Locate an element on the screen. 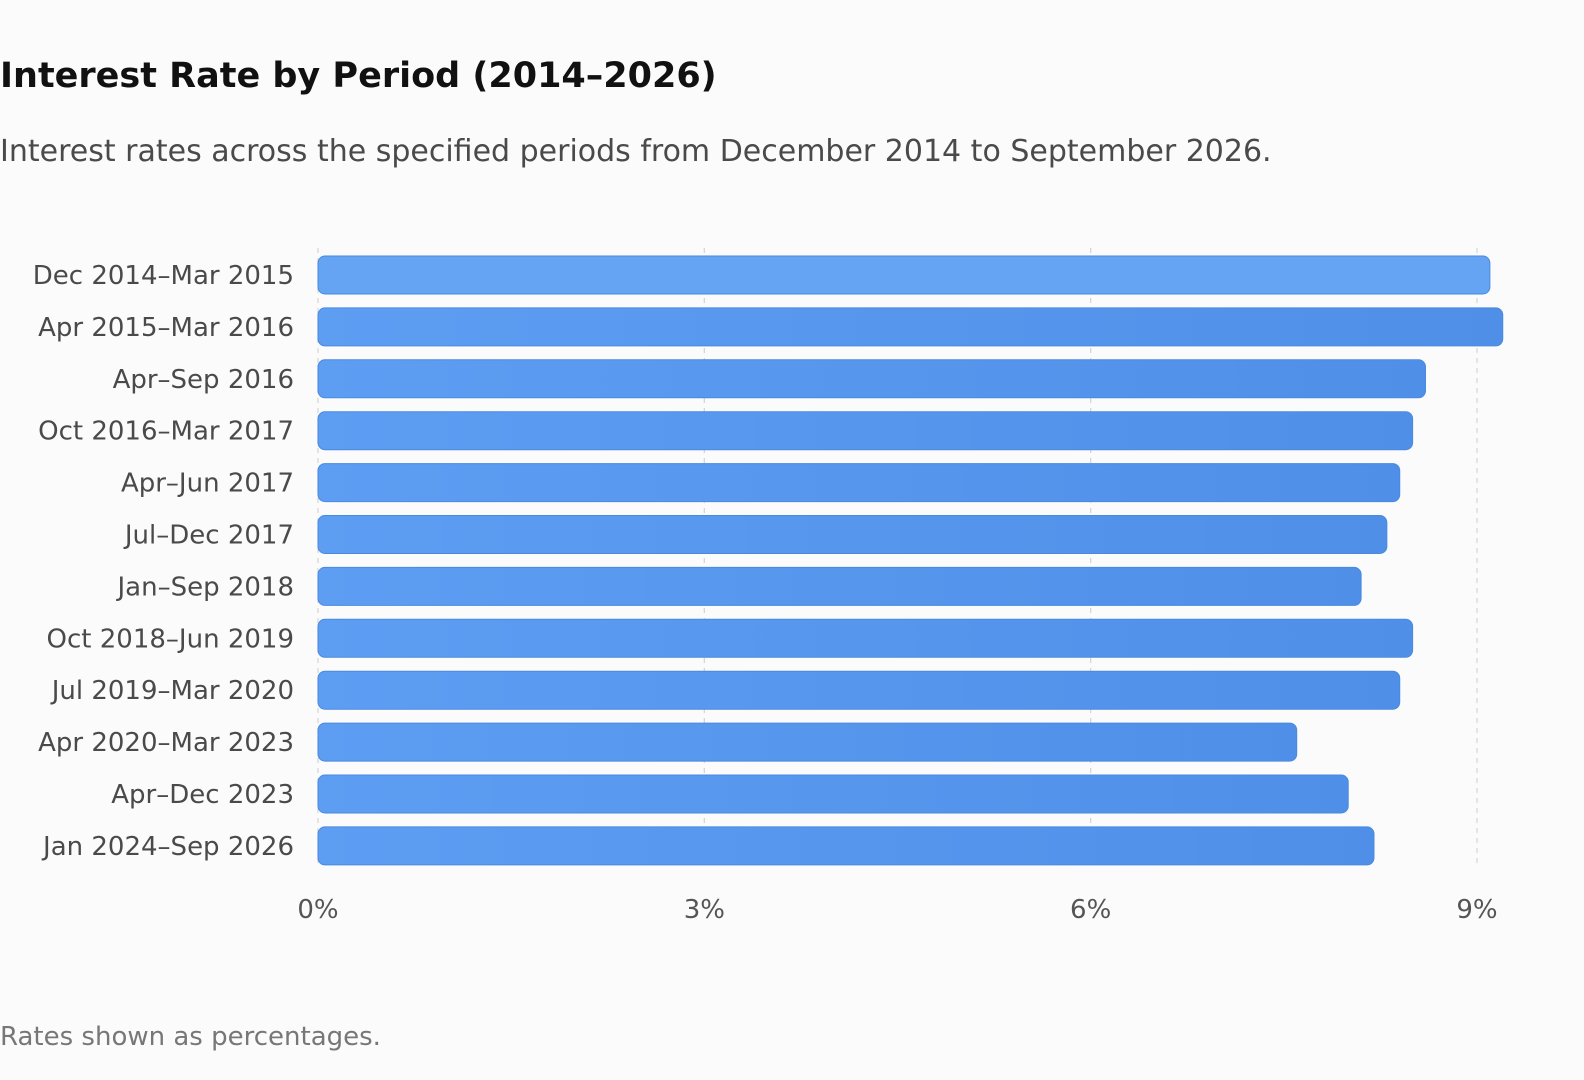 Image resolution: width=1584 pixels, height=1080 pixels. category-label: Apr–Dec 2023 is located at coordinates (202, 795).